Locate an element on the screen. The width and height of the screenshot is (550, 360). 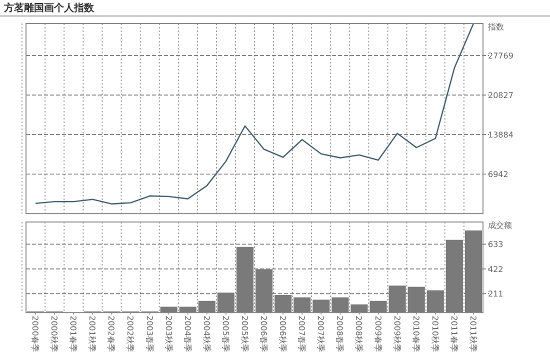
x-tick-label: 2005秋季 is located at coordinates (244, 334).